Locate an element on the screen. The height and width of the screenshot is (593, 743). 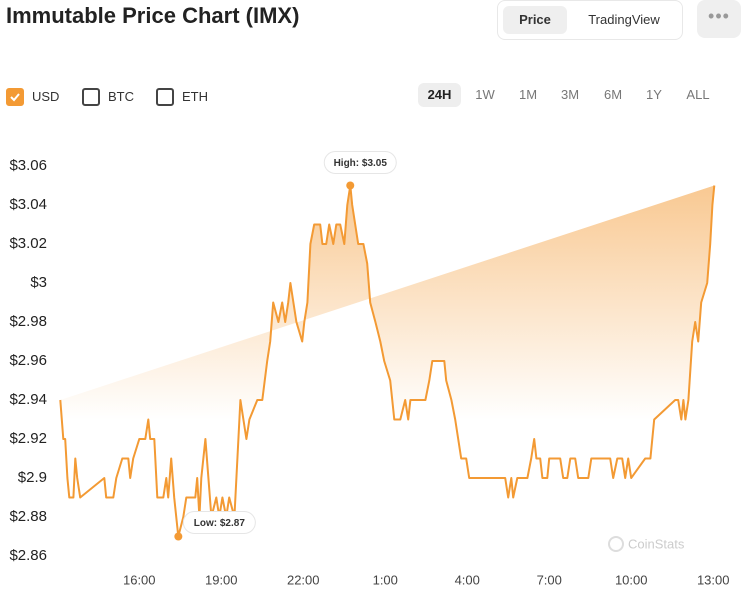
y-tick-label: $2.96 is located at coordinates (28, 360).